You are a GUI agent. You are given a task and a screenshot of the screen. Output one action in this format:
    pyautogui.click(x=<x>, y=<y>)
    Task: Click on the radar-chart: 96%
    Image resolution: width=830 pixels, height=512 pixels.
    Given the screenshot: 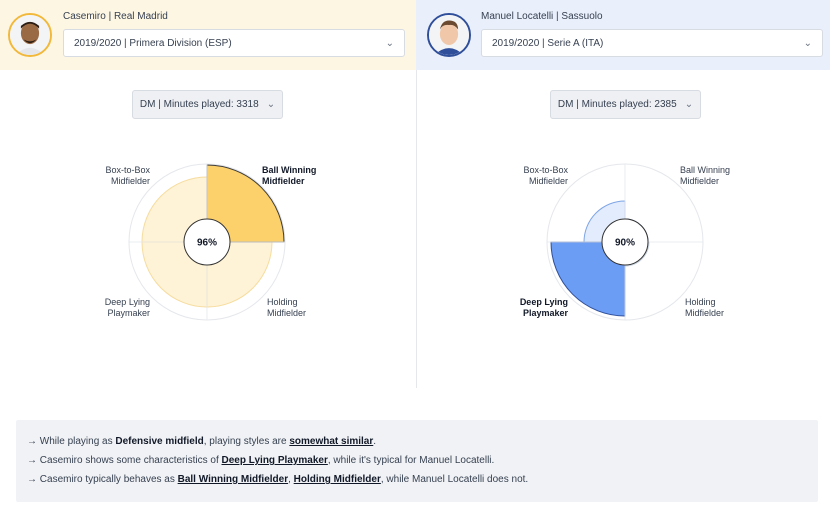 What is the action you would take?
    pyautogui.click(x=207, y=242)
    